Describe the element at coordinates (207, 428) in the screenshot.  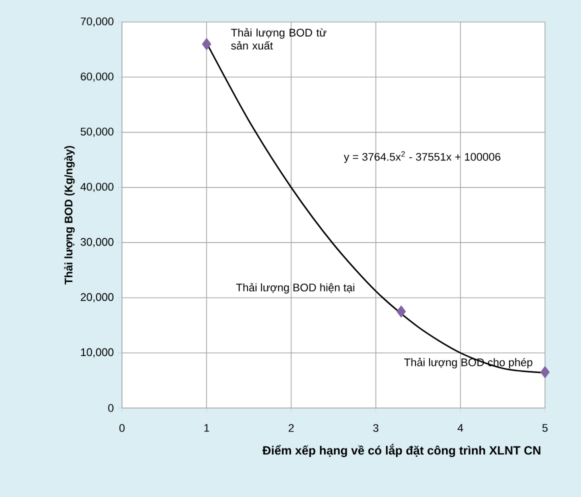
I see `x-tick-label: 1` at that location.